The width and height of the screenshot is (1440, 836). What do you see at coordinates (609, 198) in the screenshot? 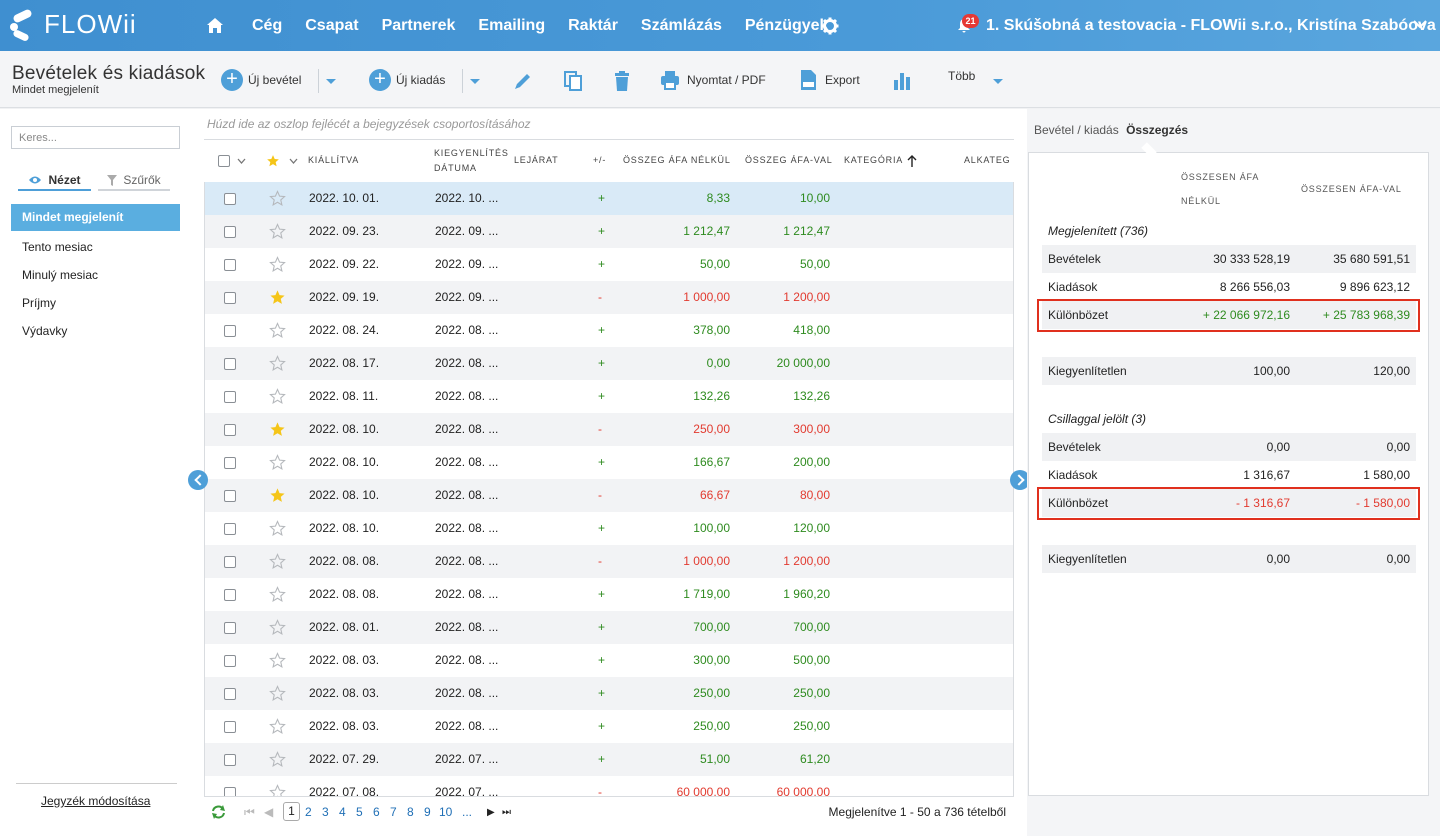
I see `table-row: 2022. 10. 01. 2022. 10. ... +8,33 10,00` at bounding box center [609, 198].